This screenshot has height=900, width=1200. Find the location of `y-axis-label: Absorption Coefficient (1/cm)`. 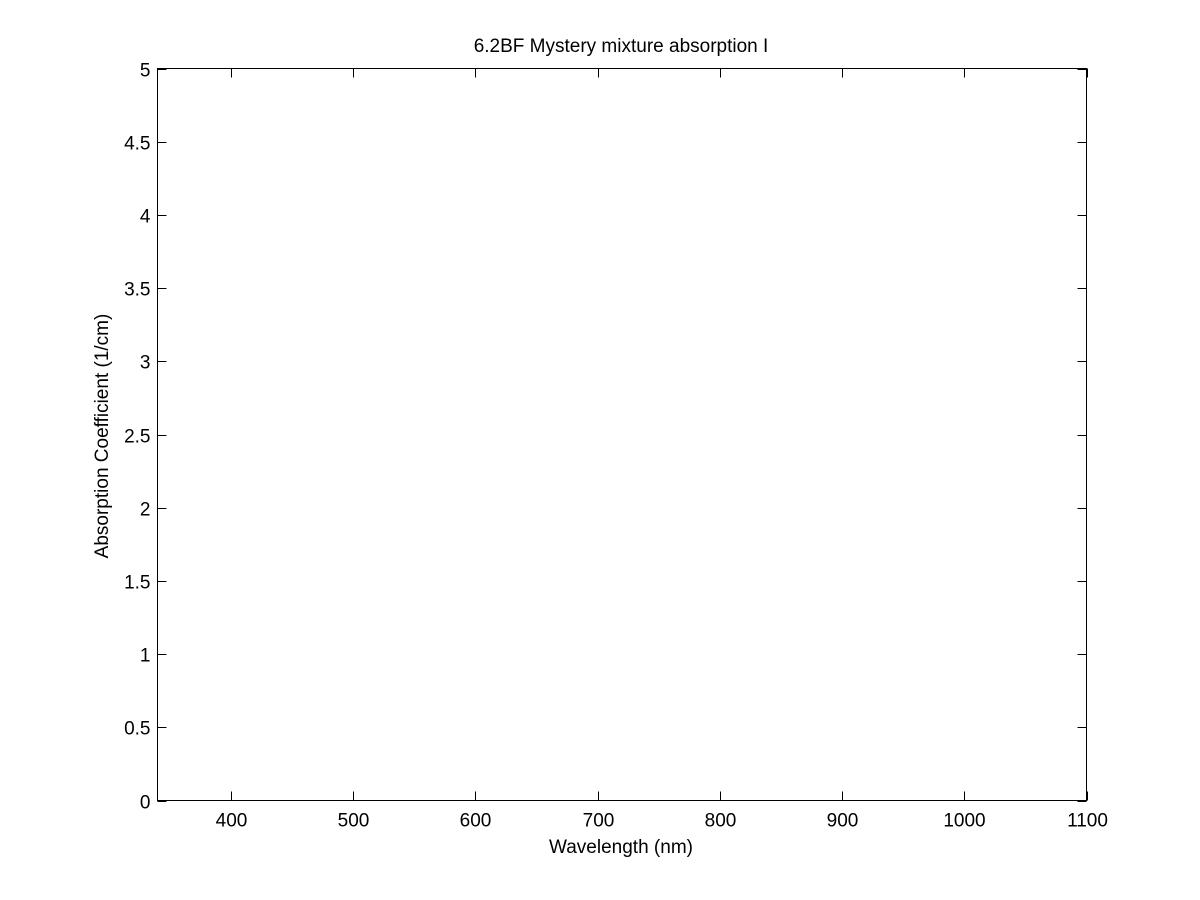

y-axis-label: Absorption Coefficient (1/cm) is located at coordinates (102, 436).